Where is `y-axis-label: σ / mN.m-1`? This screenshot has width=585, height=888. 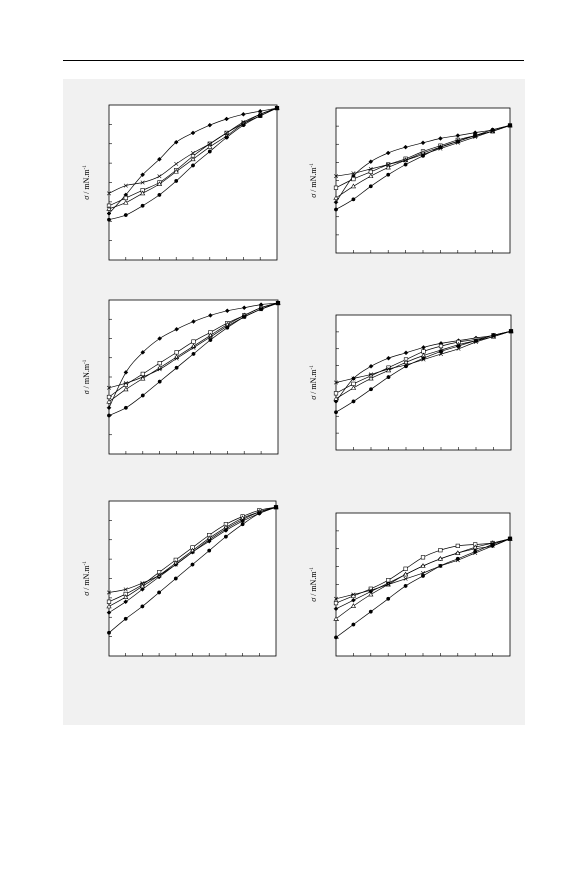
y-axis-label: σ / mN.m-1 is located at coordinates (313, 180).